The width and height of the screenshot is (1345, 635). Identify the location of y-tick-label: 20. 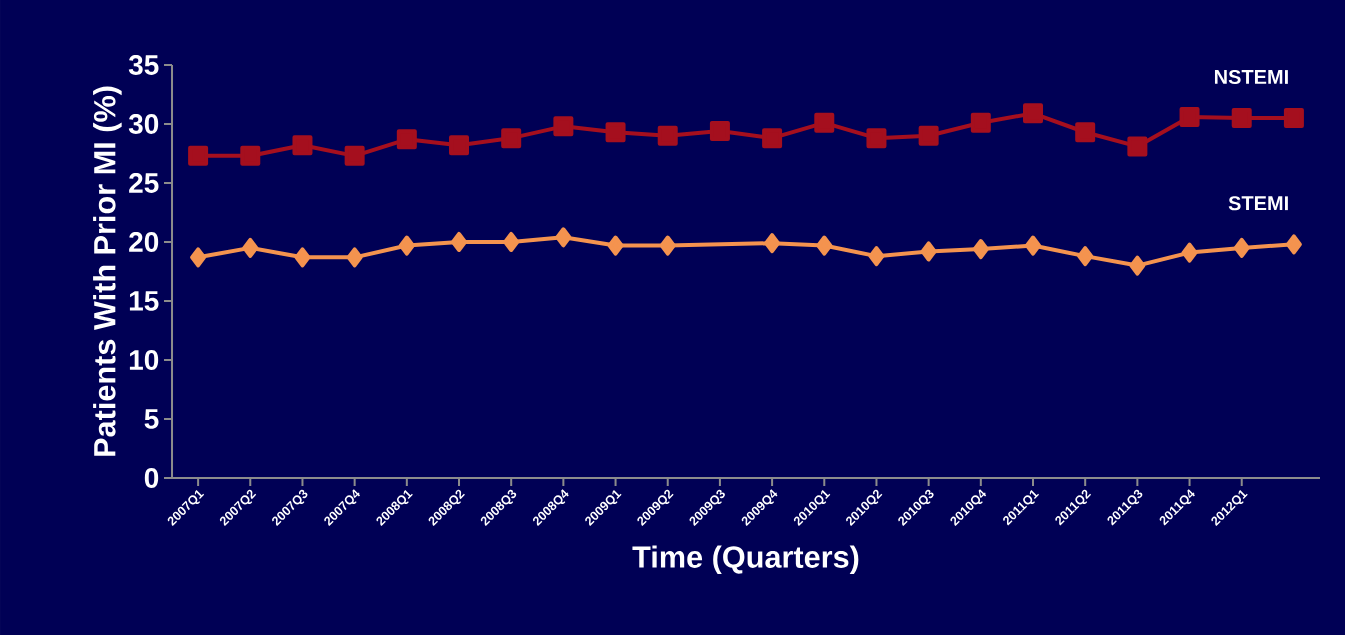
(144, 242).